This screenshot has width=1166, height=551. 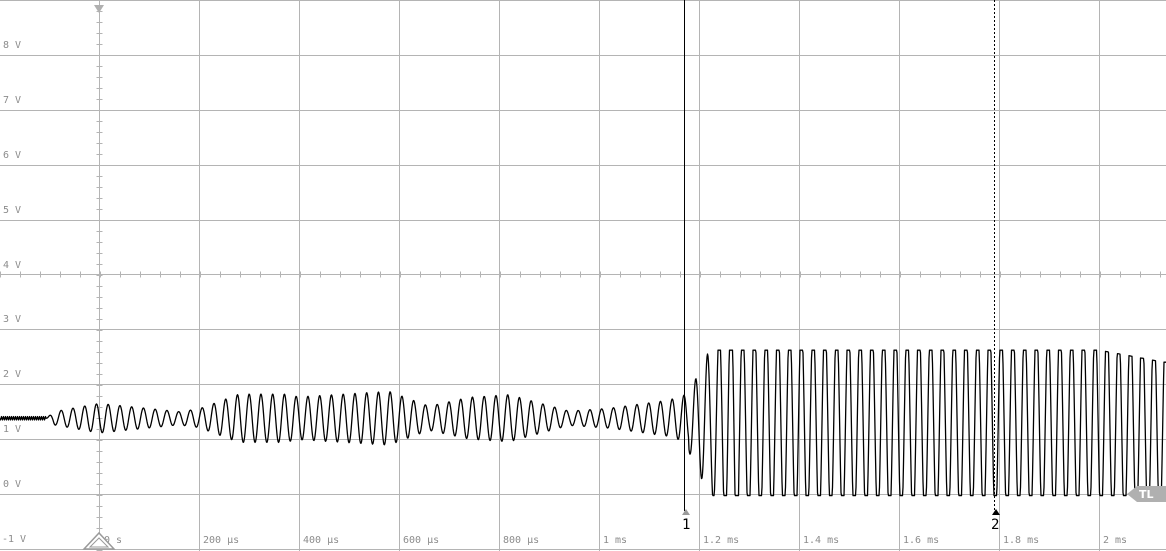 What do you see at coordinates (12, 429) in the screenshot?
I see `voltage-label-1: 1 V` at bounding box center [12, 429].